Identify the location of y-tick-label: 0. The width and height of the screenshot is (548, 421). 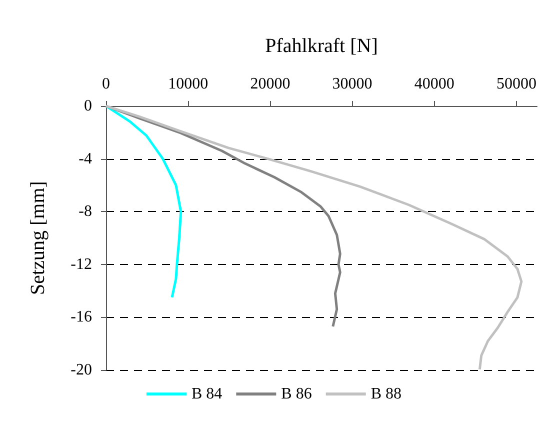
(88, 106).